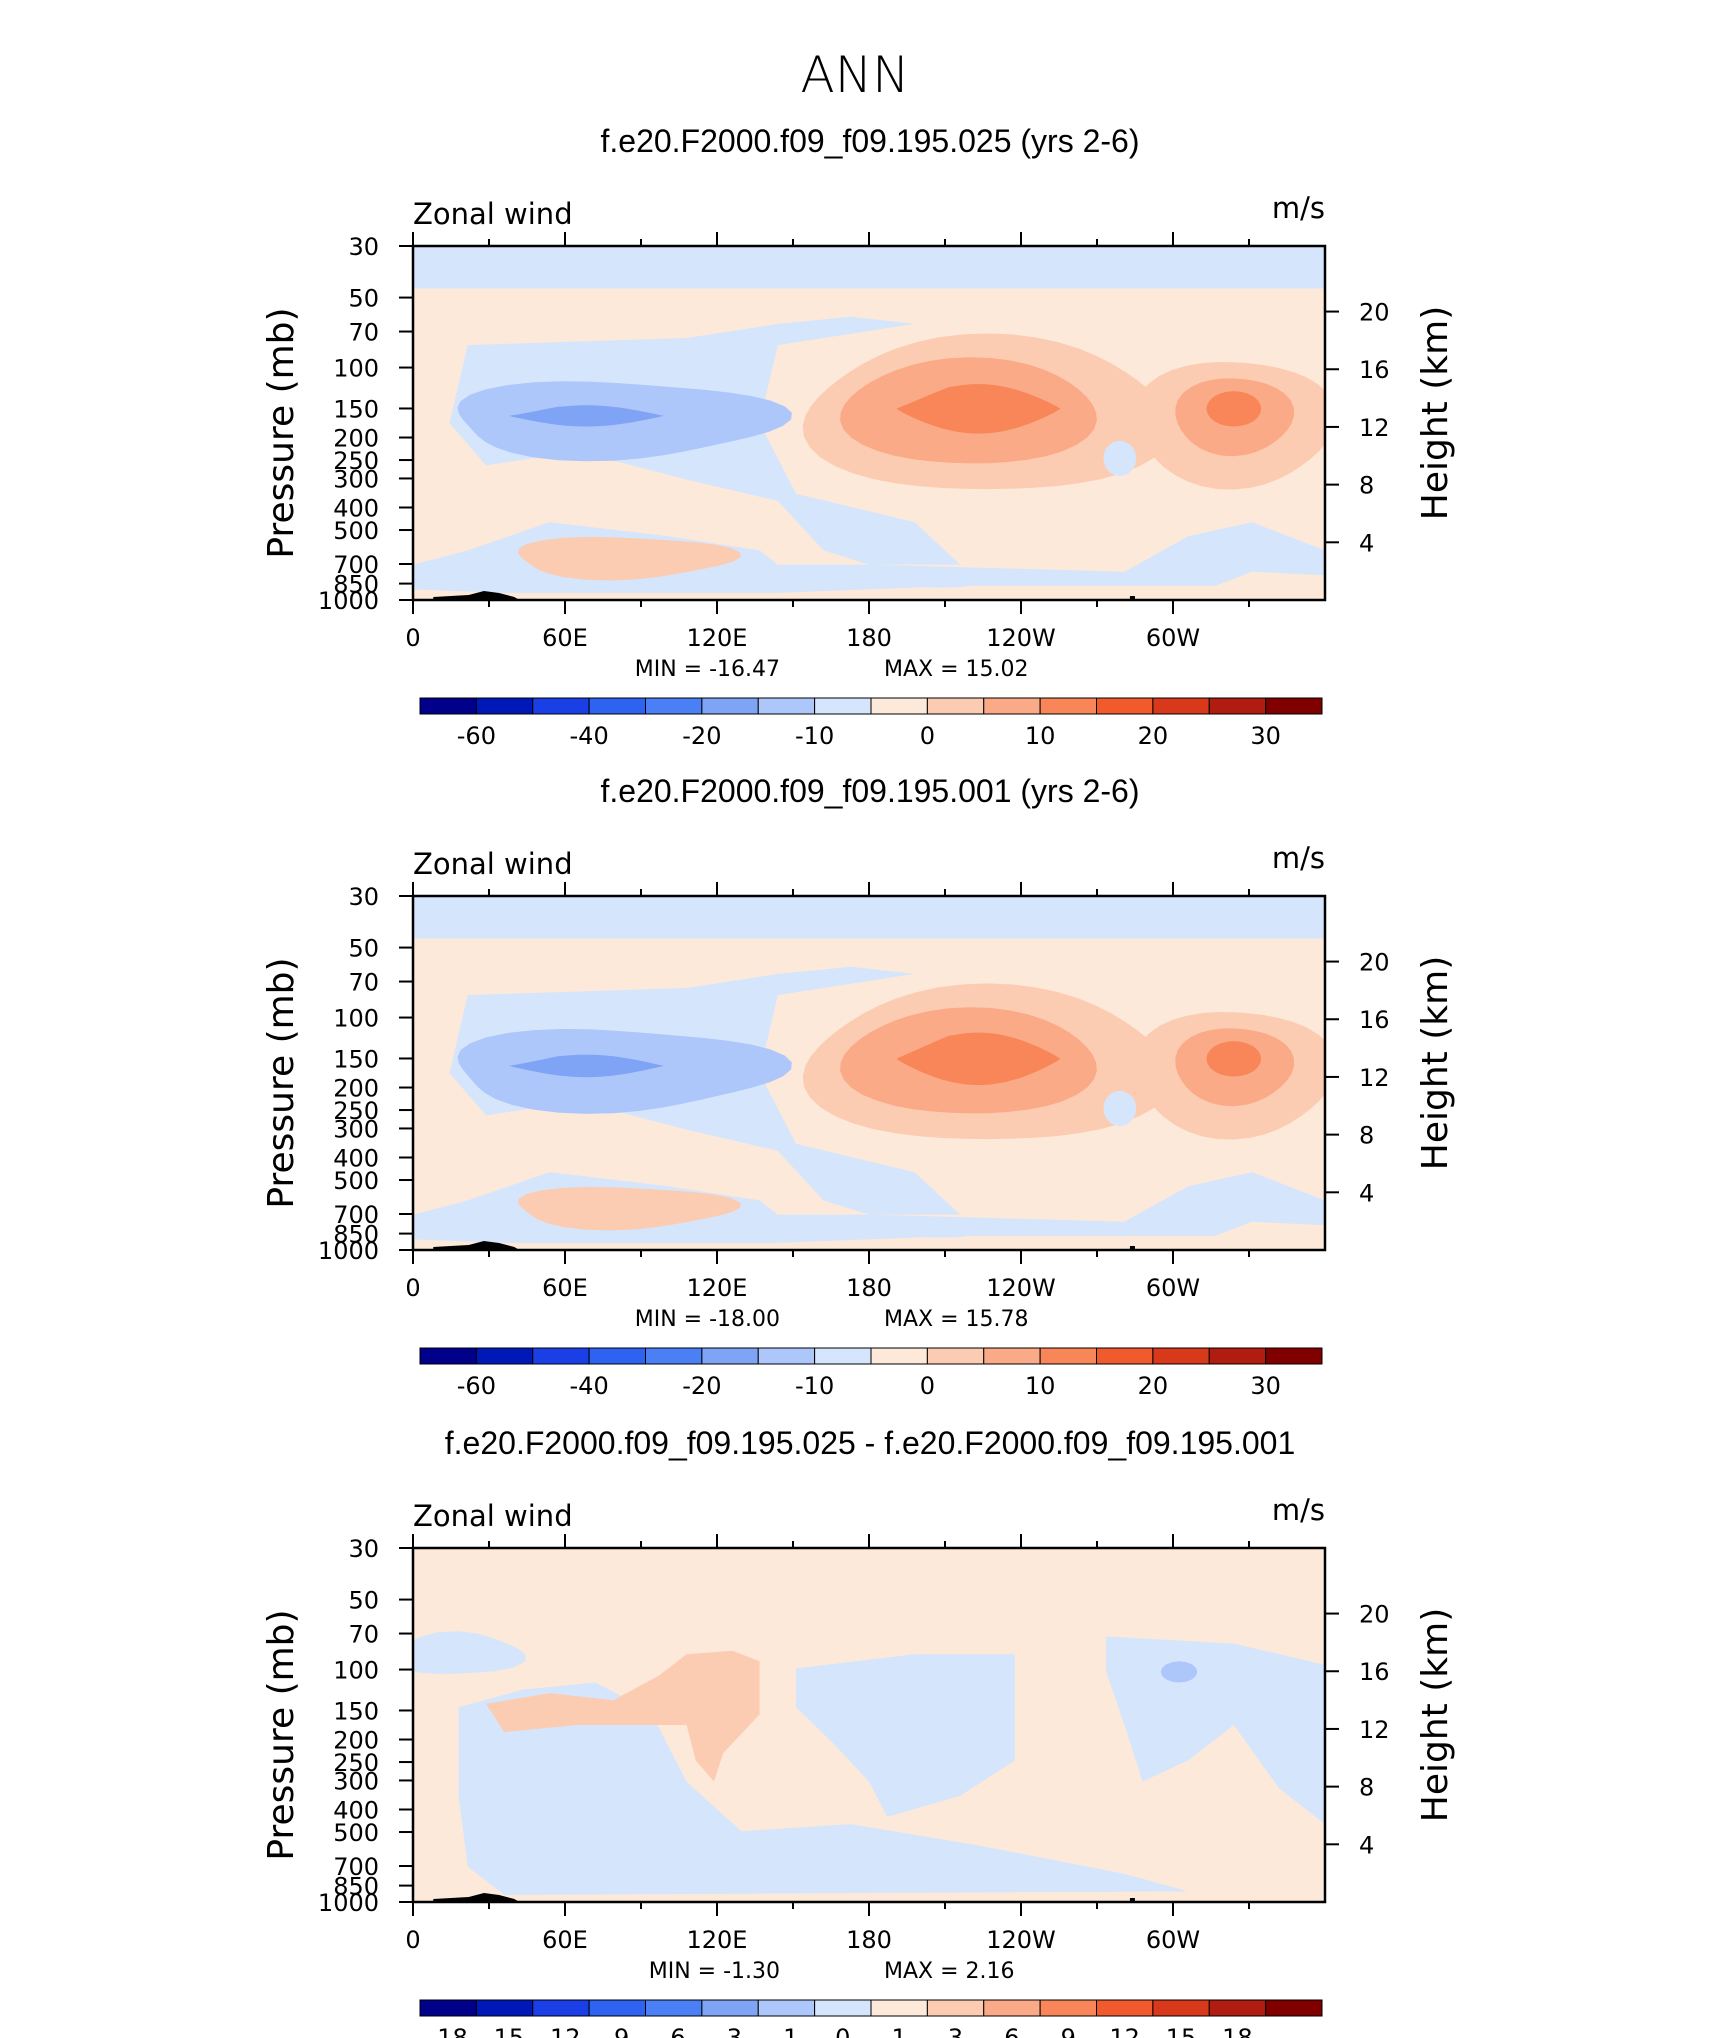  Describe the element at coordinates (899, 2031) in the screenshot. I see `colorbar-tick-label: 1` at that location.